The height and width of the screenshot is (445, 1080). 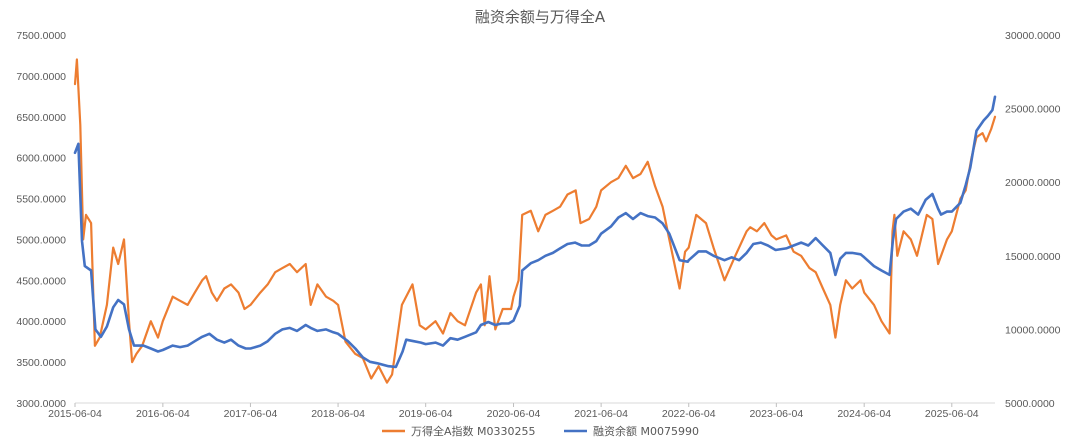 I want to click on x-axis-tick-label: 2025-06-04, so click(x=952, y=414).